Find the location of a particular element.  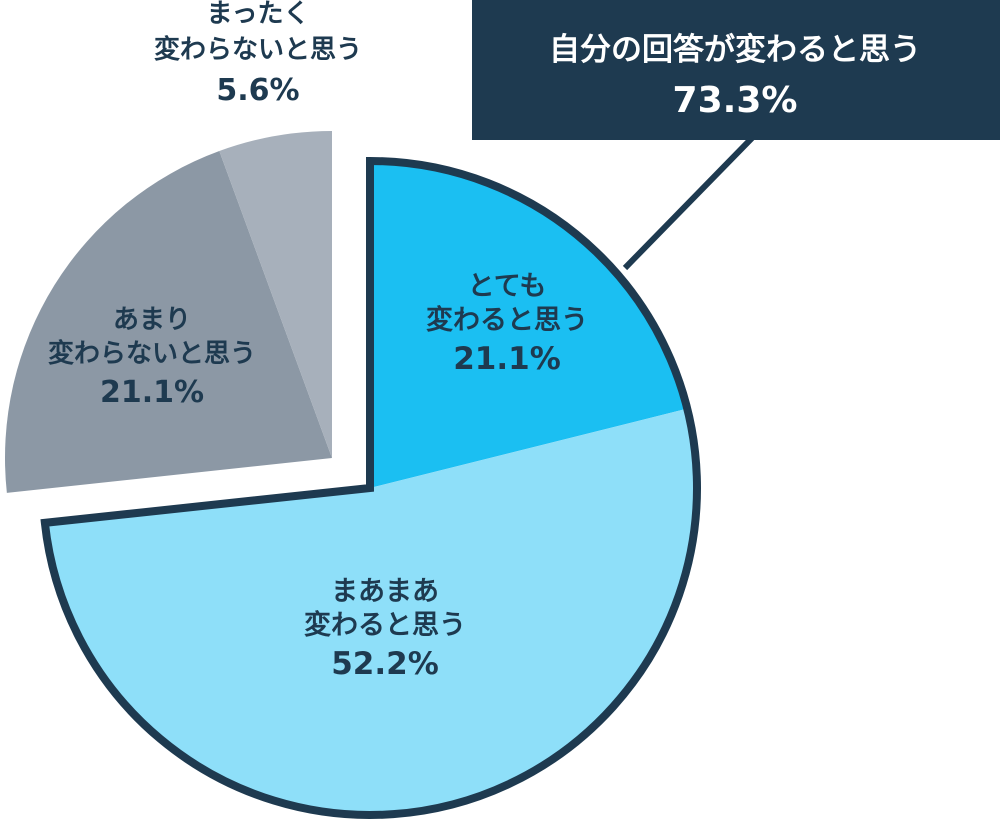

slice-label-4-line-1: まったく is located at coordinates (258, 14).